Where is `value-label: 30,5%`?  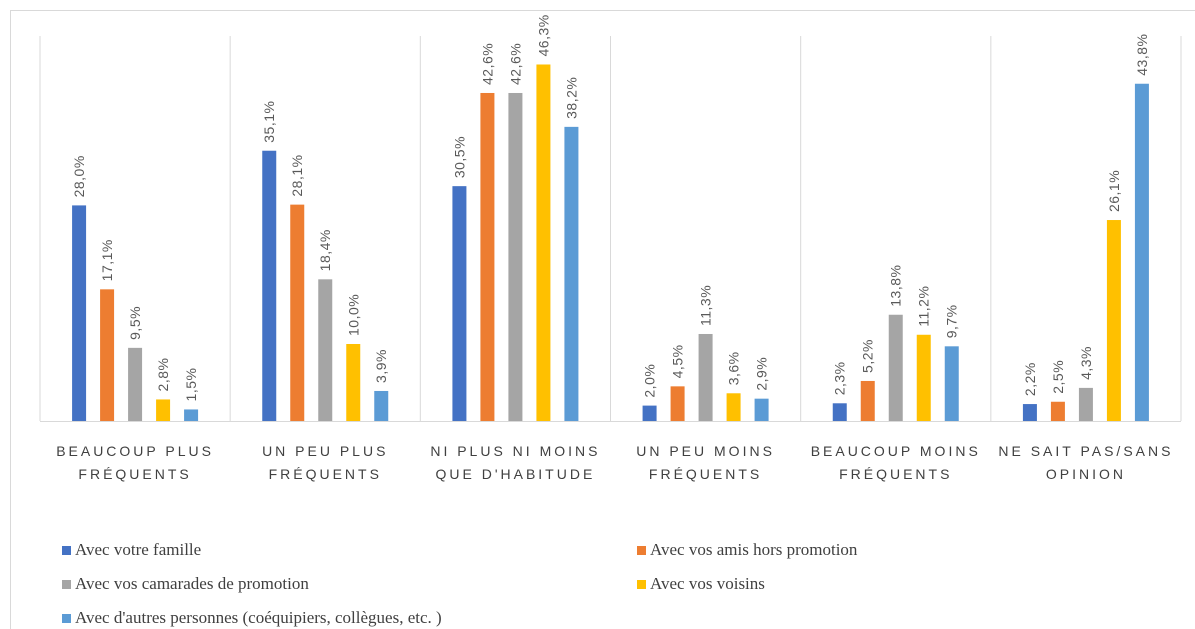 value-label: 30,5% is located at coordinates (459, 157).